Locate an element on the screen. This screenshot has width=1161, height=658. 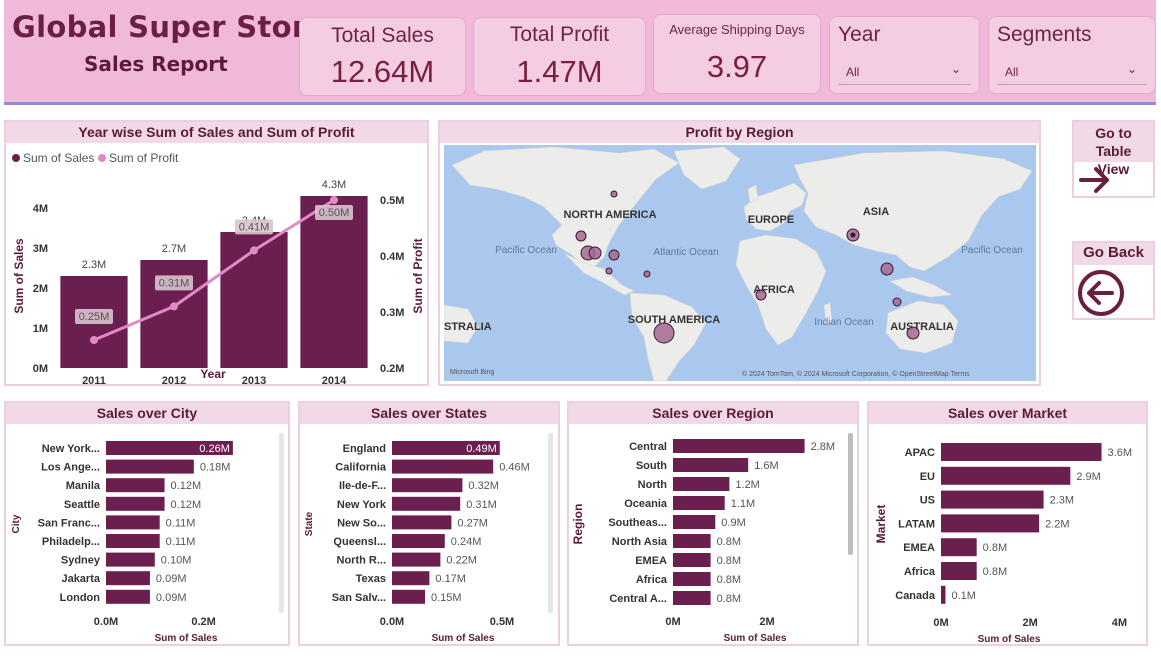
slicer-segments-dropdown: All ⌄ is located at coordinates (1072, 72).